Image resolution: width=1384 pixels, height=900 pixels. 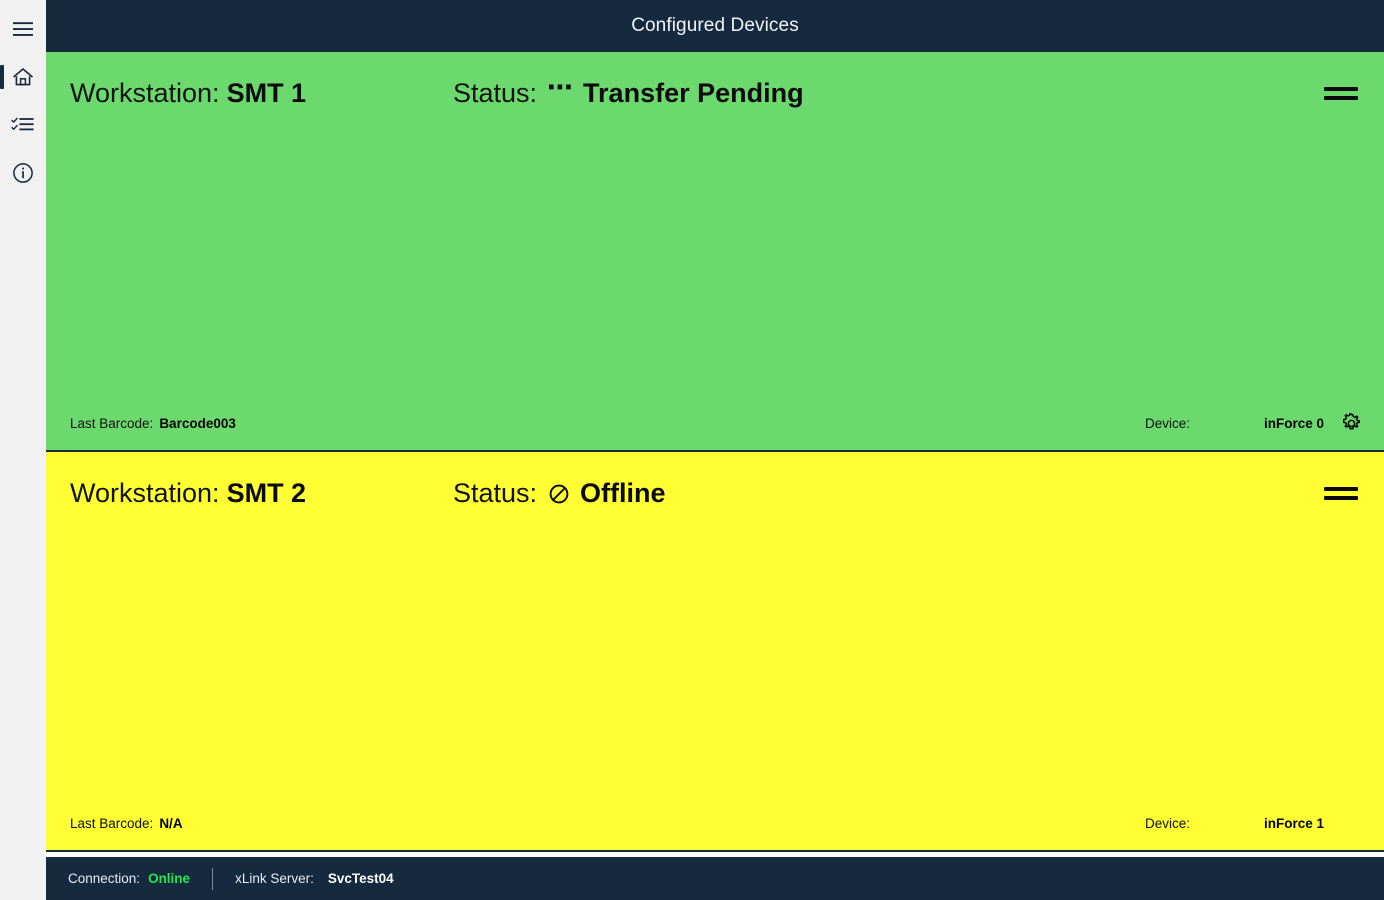 I want to click on sidebar-navigation, so click(x=23, y=450).